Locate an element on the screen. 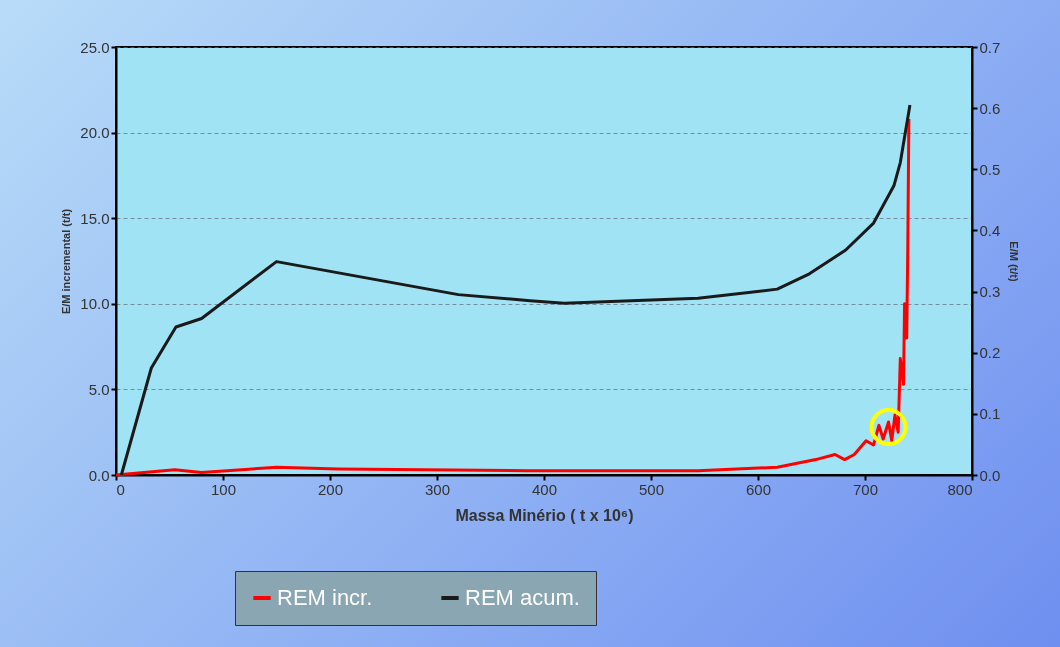 The width and height of the screenshot is (1060, 647). y-tick-label: 15.0 is located at coordinates (95, 218).